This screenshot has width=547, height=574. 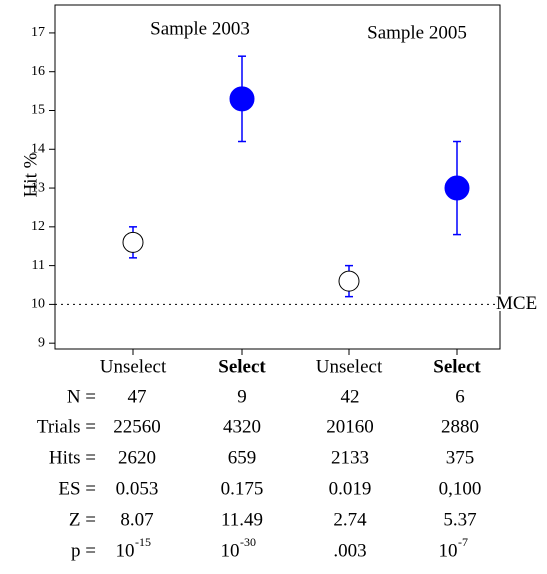 I want to click on annotation: Sample 2005, so click(x=417, y=32).